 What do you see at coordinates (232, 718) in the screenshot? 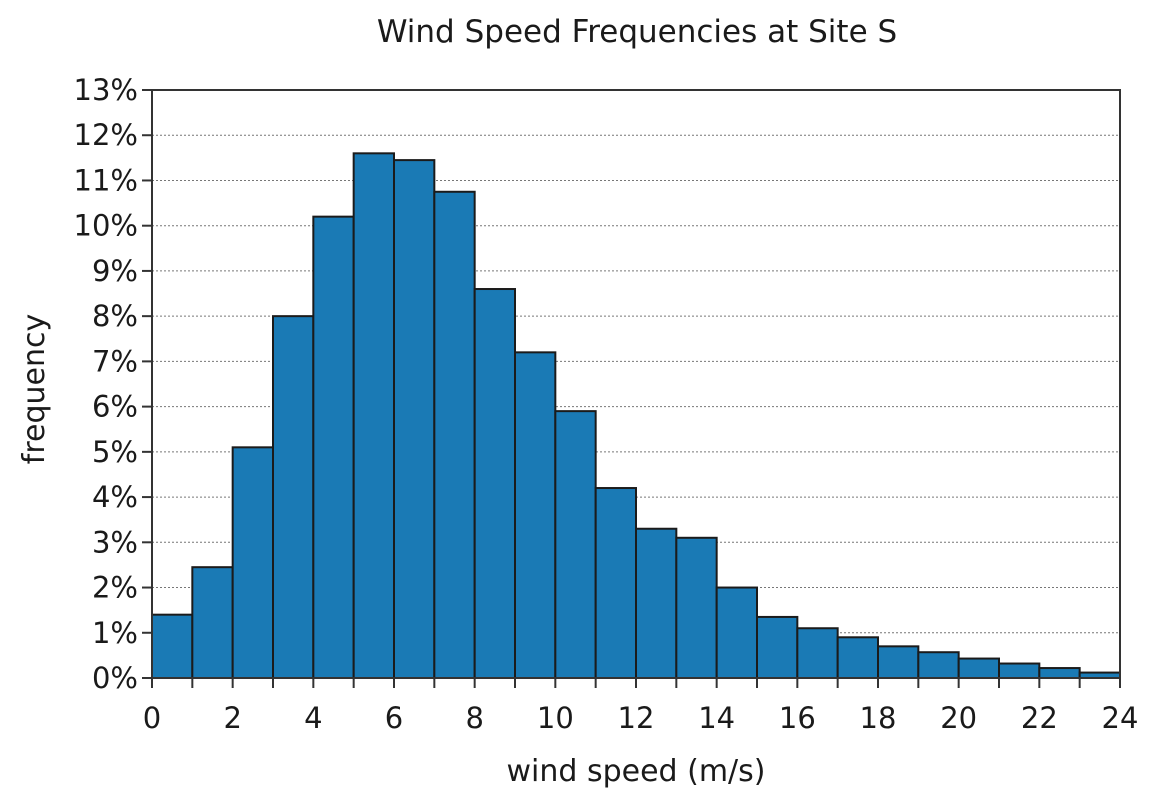
I see `x-tick-label: 2` at bounding box center [232, 718].